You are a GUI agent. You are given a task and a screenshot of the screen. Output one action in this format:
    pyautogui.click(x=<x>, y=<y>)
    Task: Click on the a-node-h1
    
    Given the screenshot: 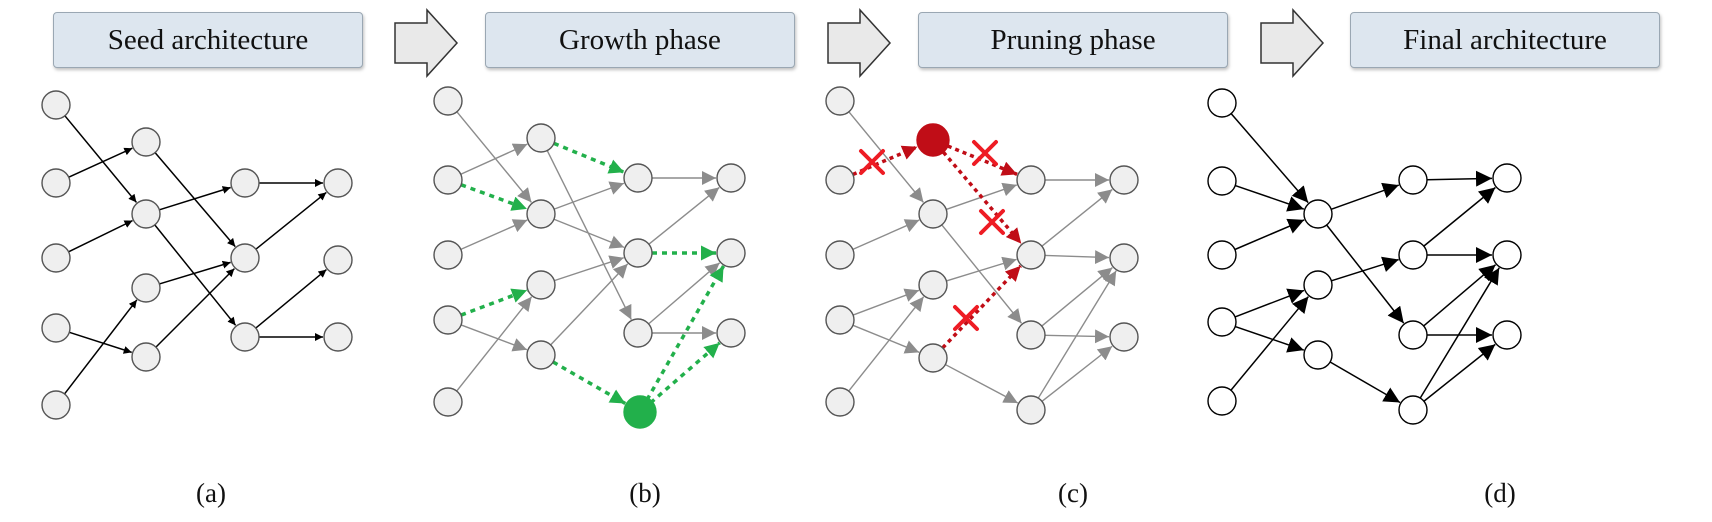 What is the action you would take?
    pyautogui.click(x=146, y=142)
    